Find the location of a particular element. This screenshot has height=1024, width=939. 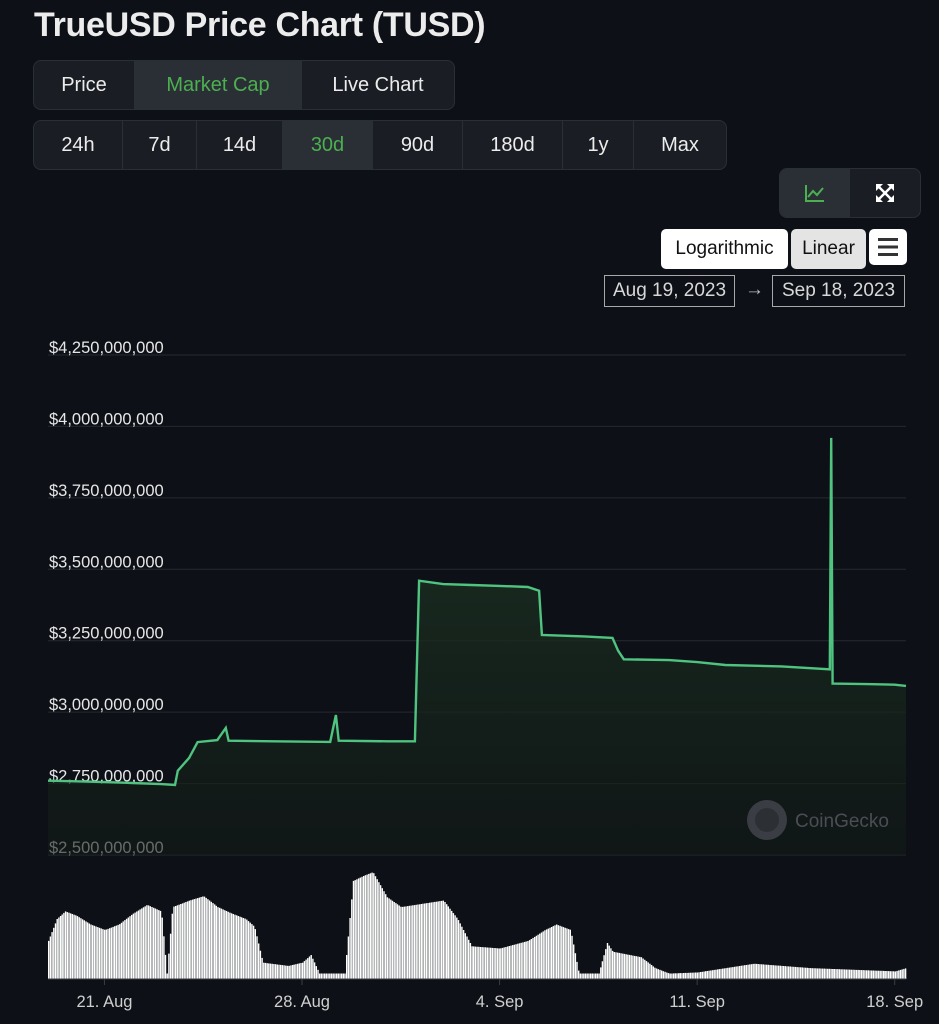

tab-price: Price is located at coordinates (84, 85).